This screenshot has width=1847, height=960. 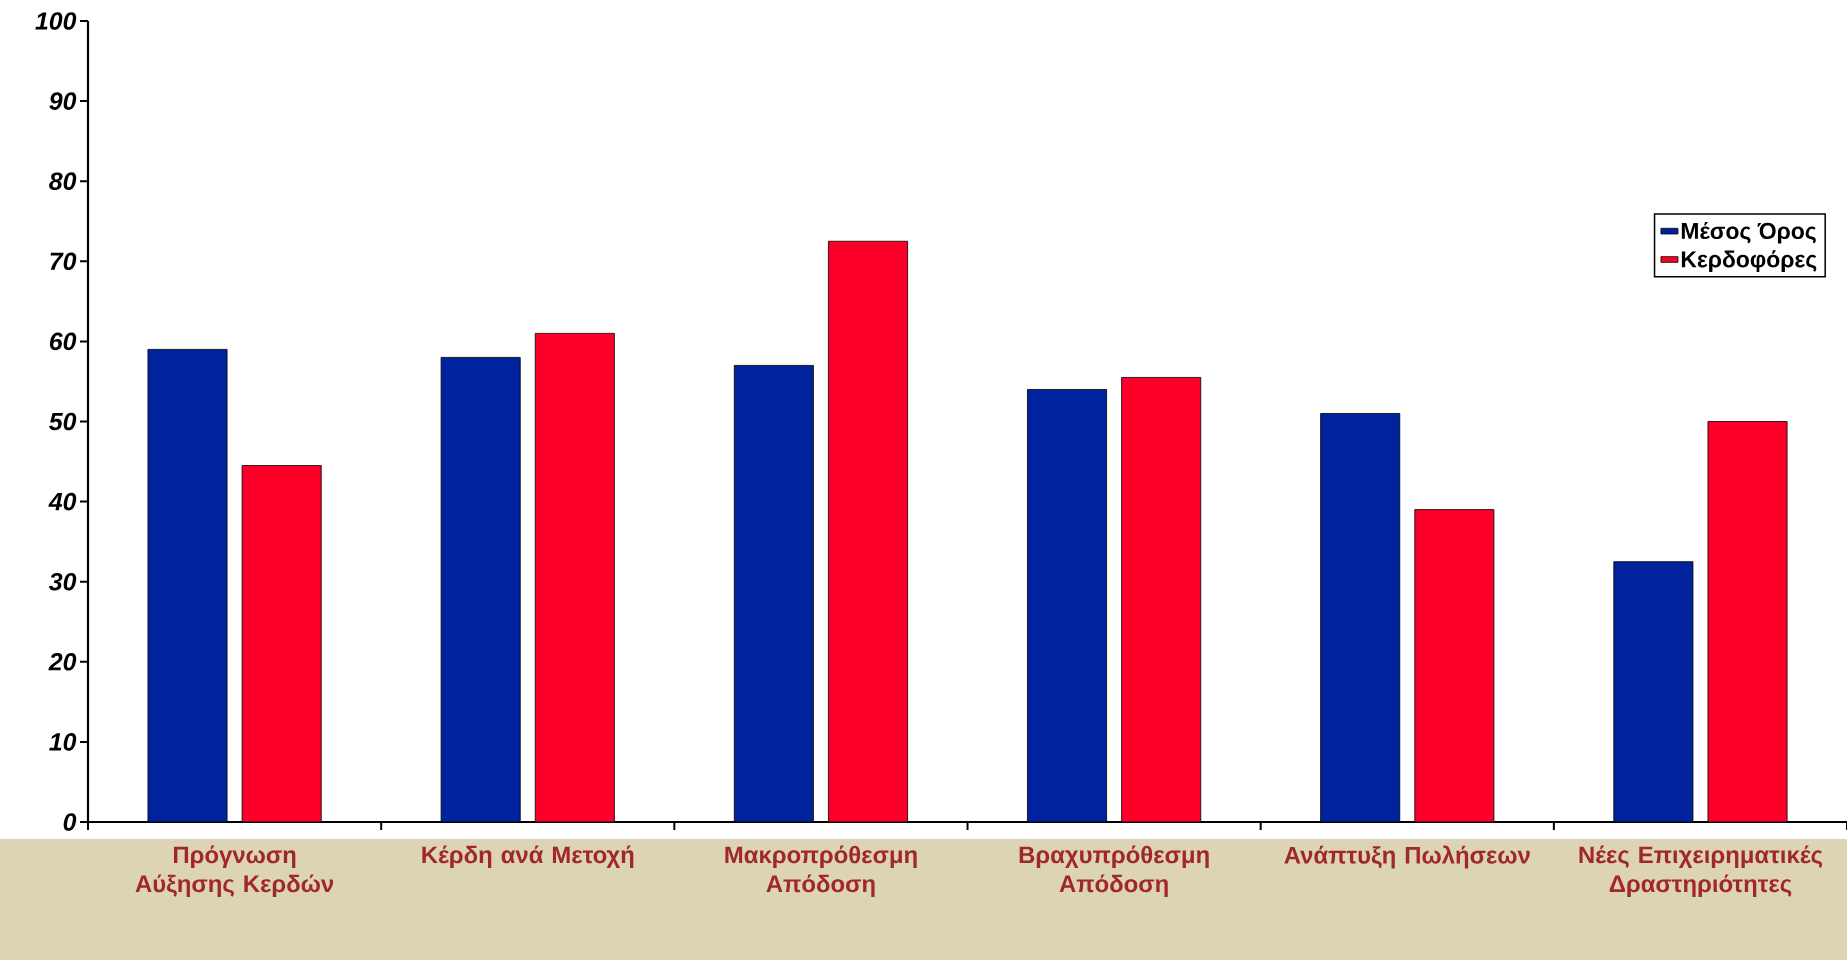 I want to click on x-tick-label: Πρόγνωση Αύξησης Κερδών, so click(x=234, y=871).